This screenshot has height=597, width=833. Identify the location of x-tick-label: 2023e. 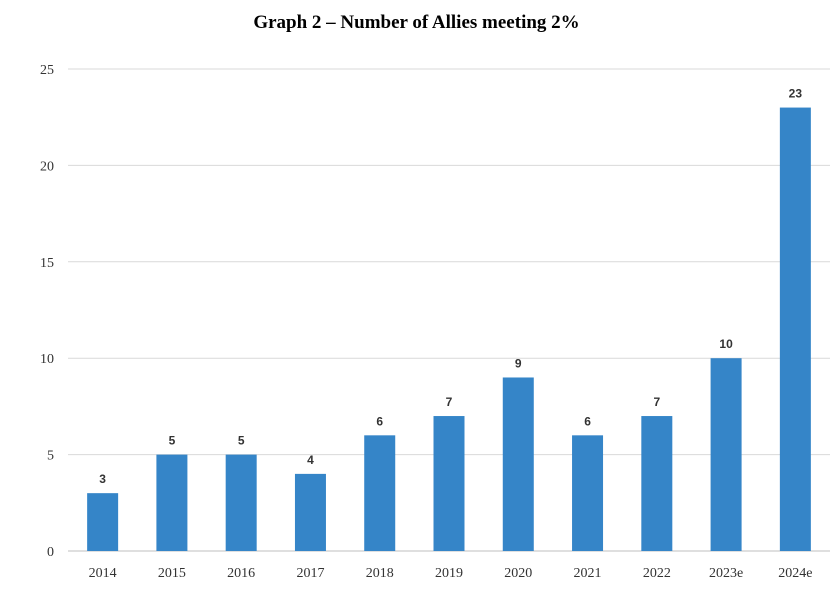
(726, 573).